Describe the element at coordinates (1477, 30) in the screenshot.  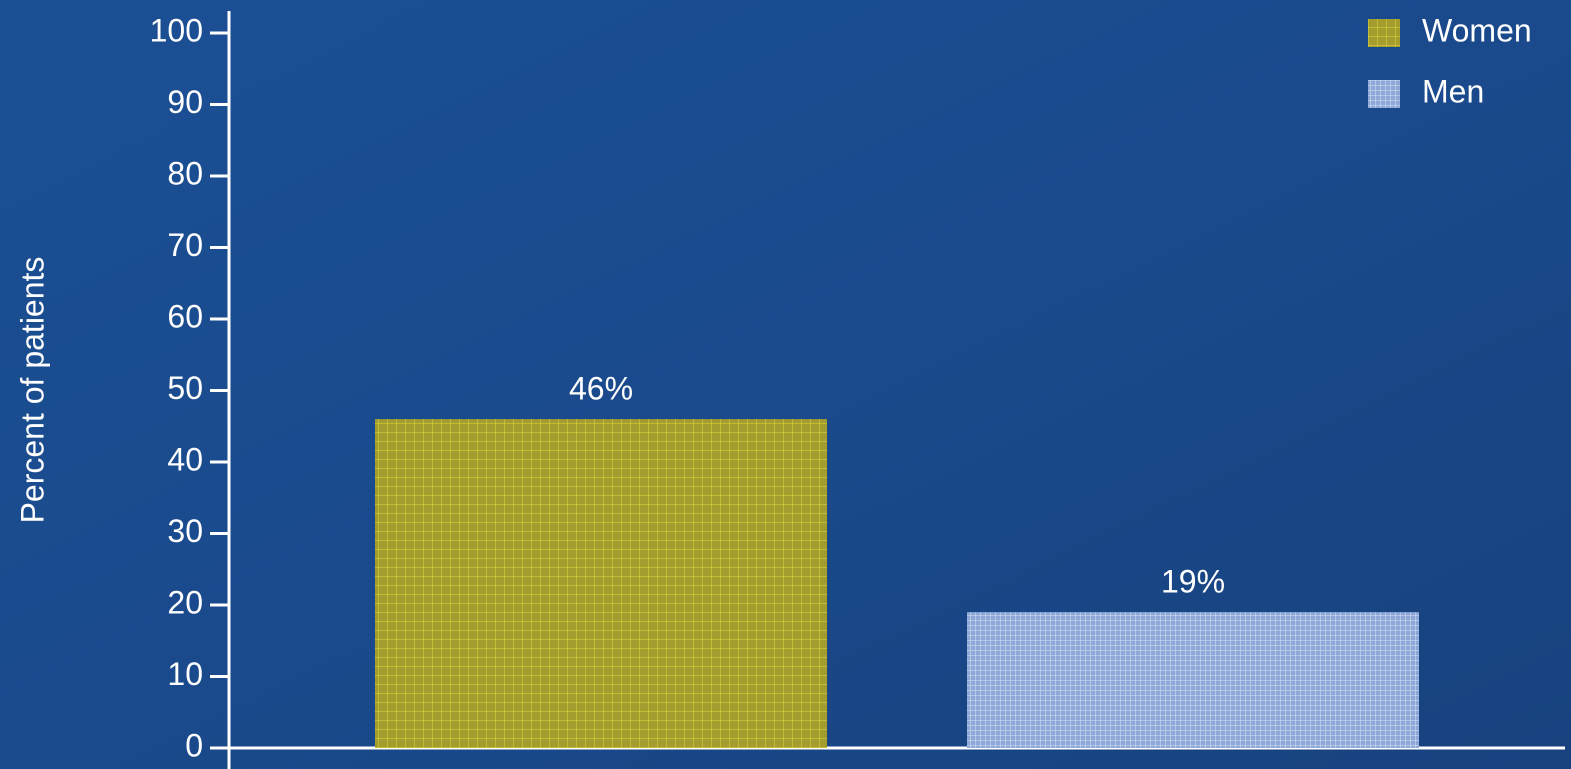
I see `legend-label: Women` at that location.